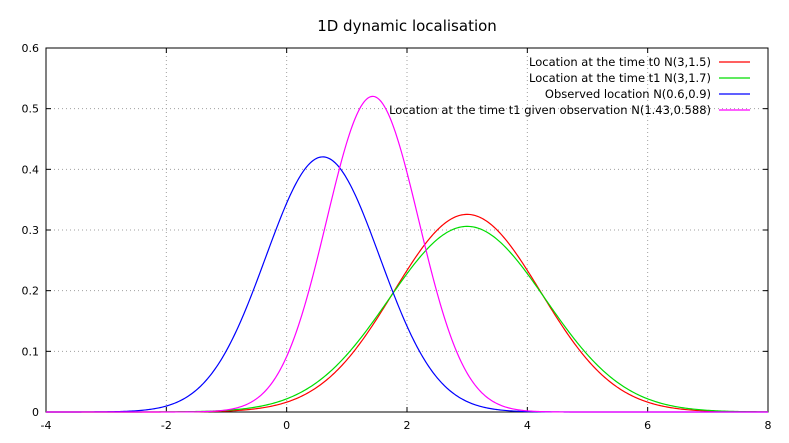  What do you see at coordinates (35, 412) in the screenshot?
I see `y-tick-label: 0` at bounding box center [35, 412].